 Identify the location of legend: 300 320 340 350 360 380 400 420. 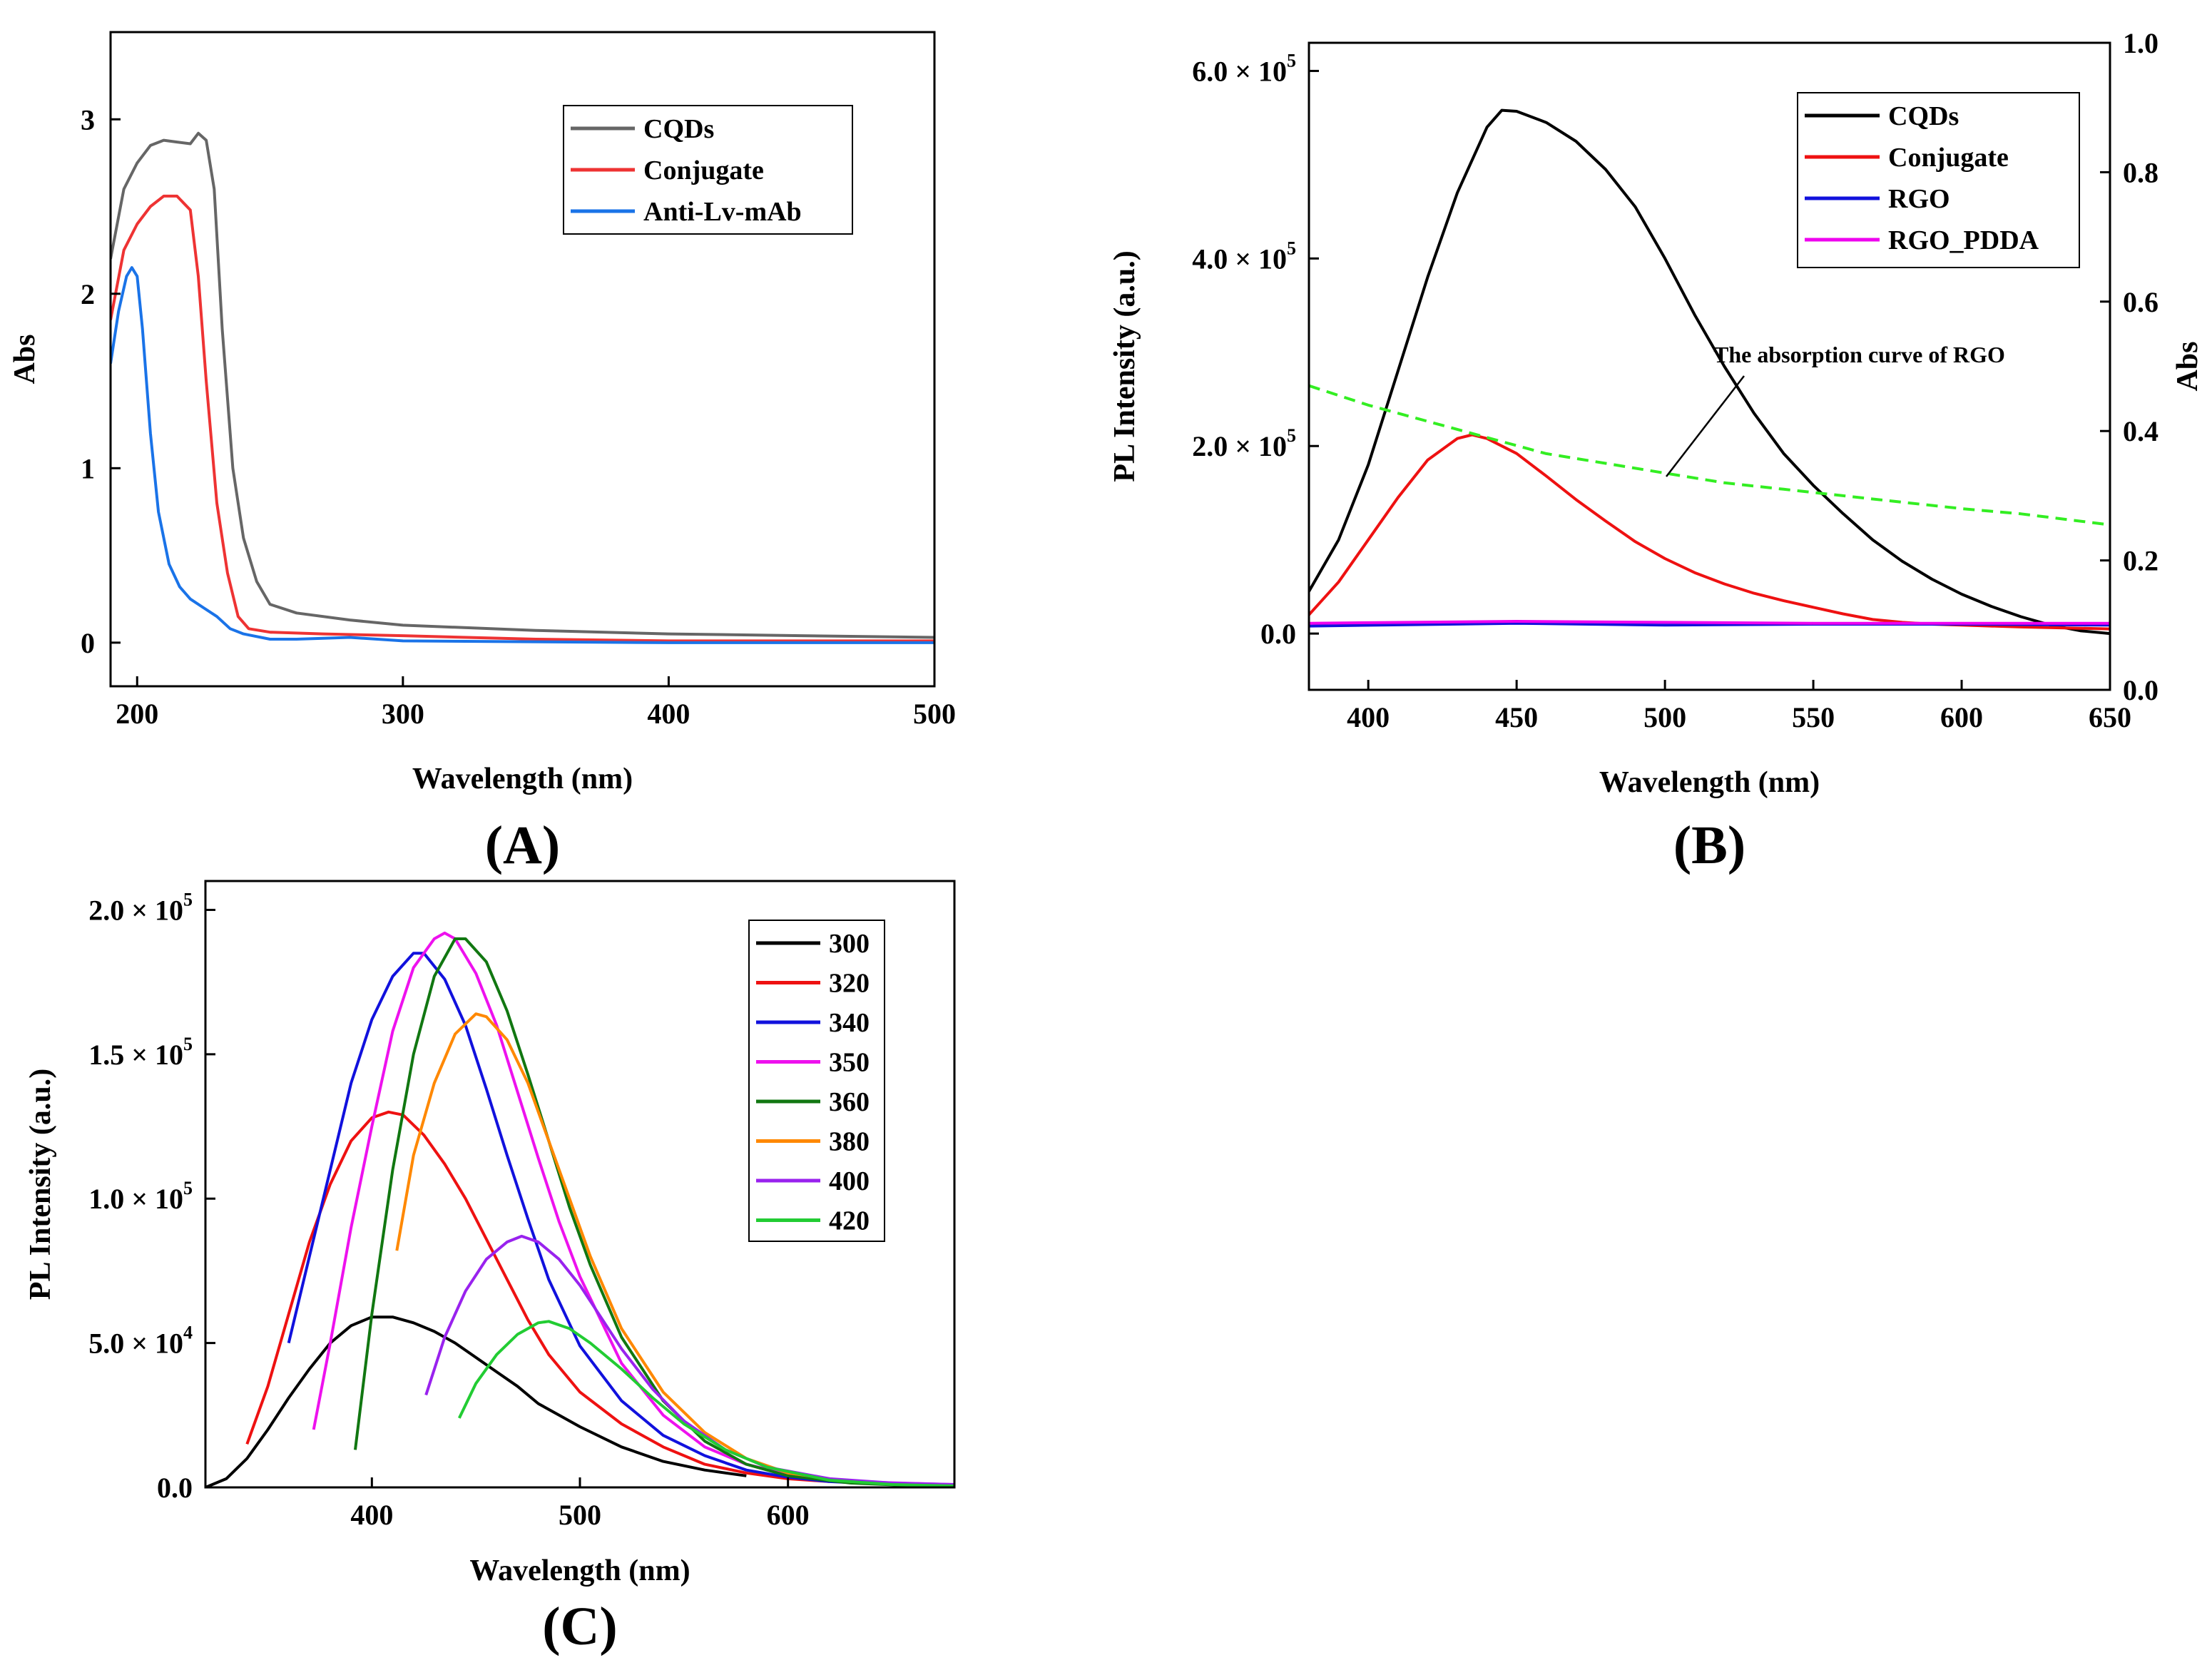
(816, 1081).